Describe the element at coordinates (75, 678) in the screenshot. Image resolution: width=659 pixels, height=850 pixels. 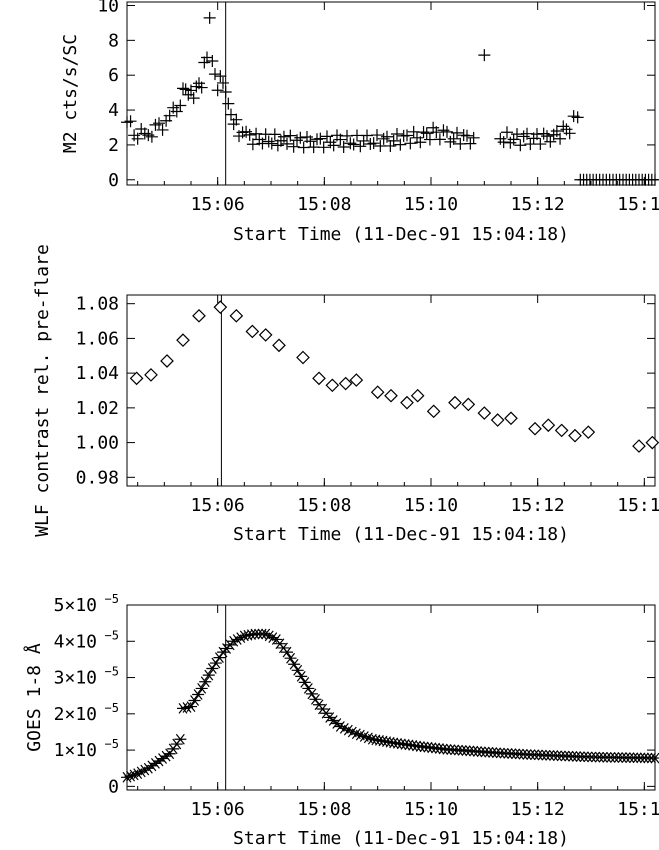
I see `y-tick-label: 3×10` at that location.